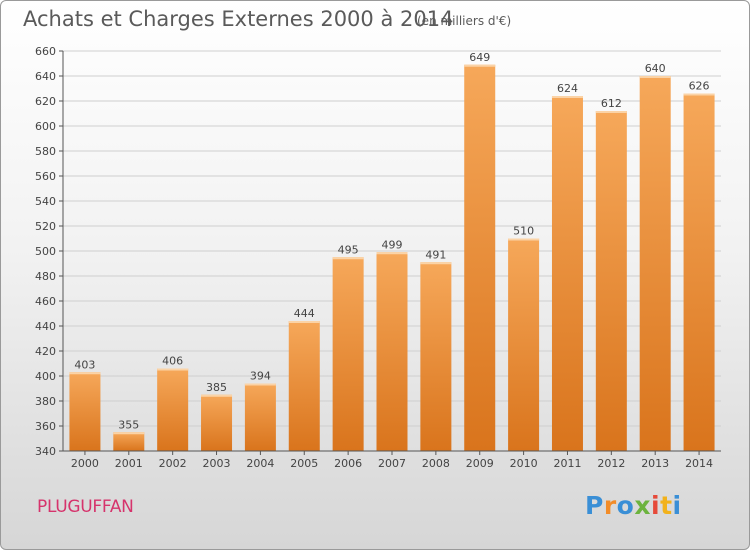  I want to click on y-tick-label: 620, so click(45, 101).